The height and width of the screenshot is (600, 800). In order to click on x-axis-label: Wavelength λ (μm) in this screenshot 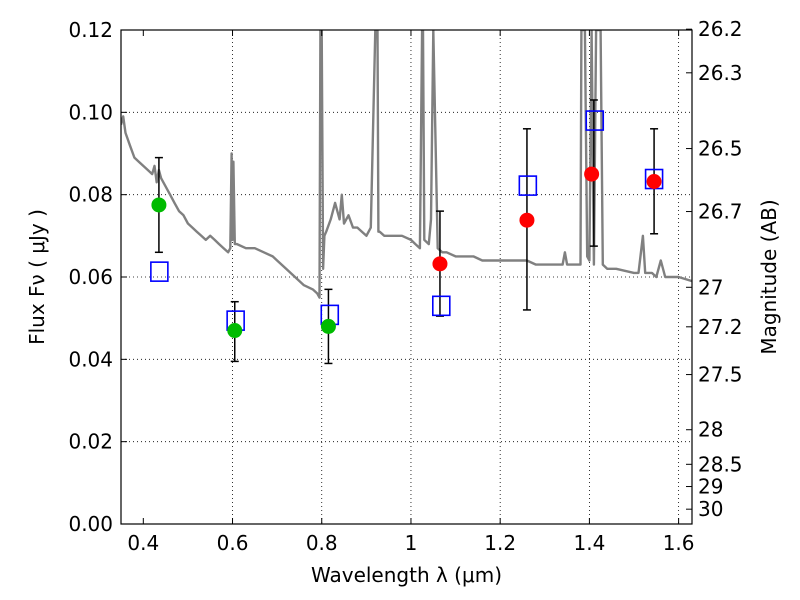, I will do `click(406, 575)`.